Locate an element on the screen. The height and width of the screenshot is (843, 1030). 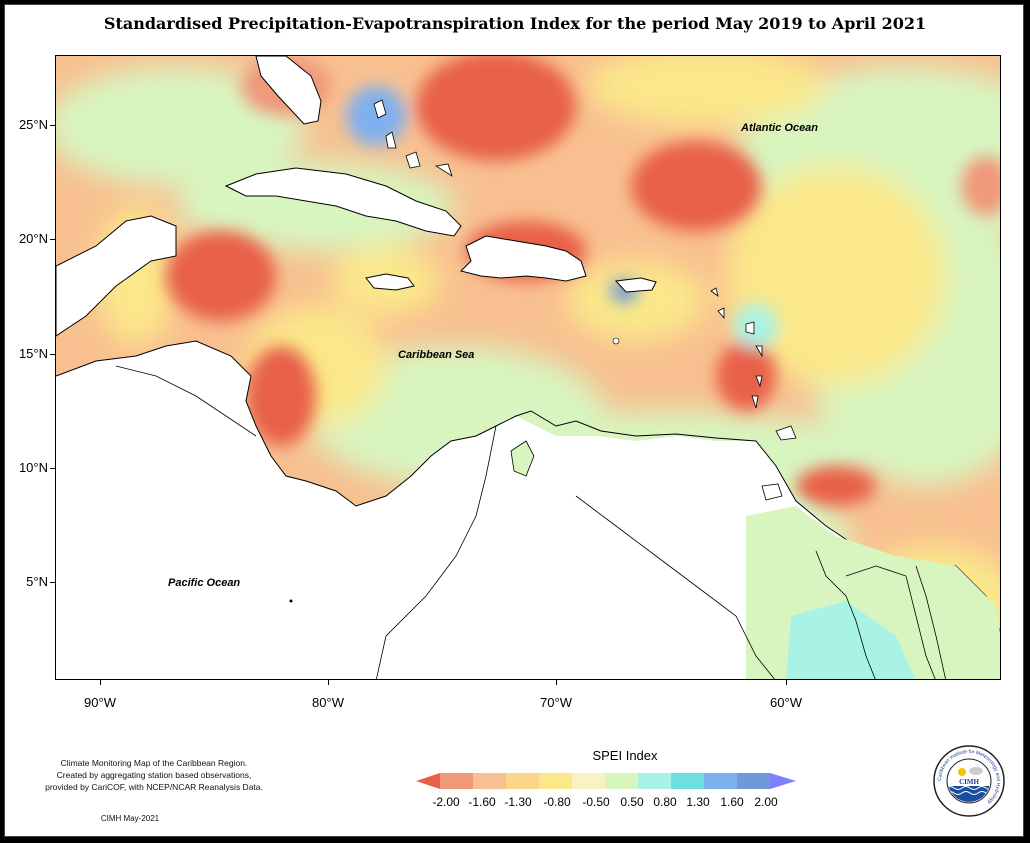
label-caribbean-sea: Caribbean Sea is located at coordinates (436, 355).